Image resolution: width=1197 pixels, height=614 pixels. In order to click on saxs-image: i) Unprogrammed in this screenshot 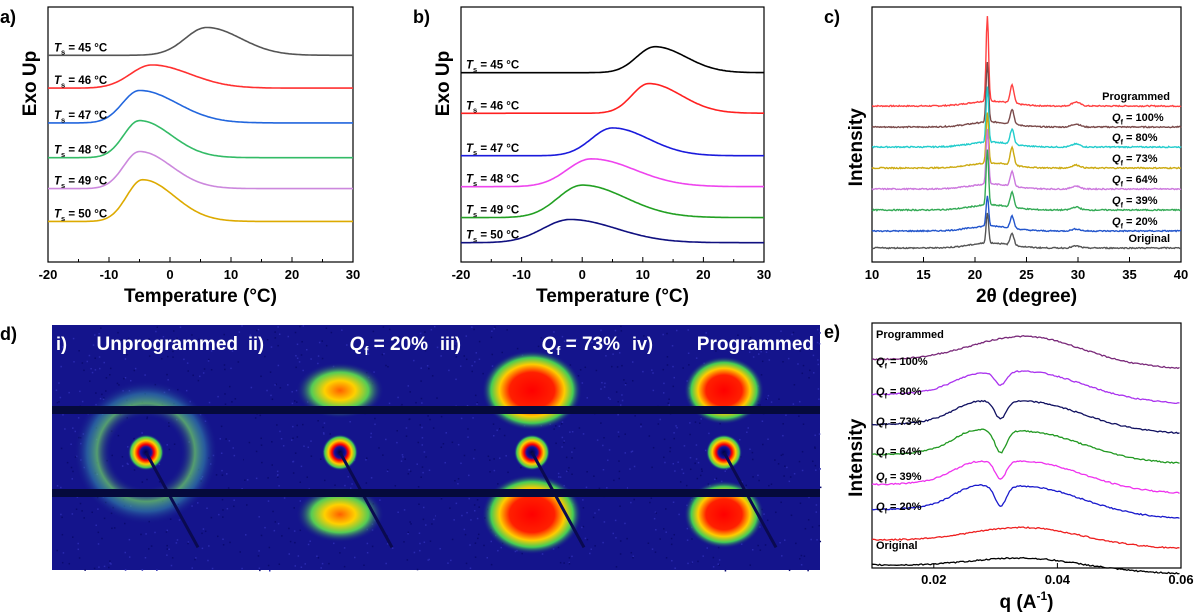, I will do `click(148, 448)`.